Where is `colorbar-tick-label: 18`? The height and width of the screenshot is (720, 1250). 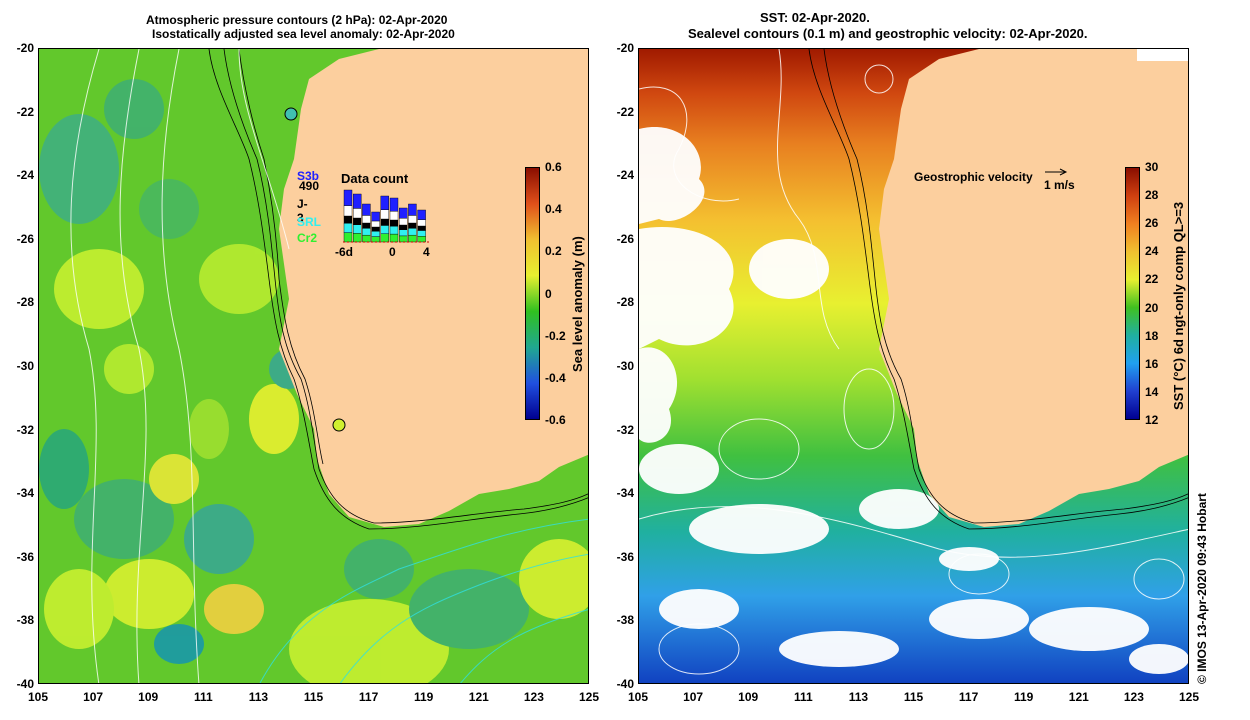 colorbar-tick-label: 18 is located at coordinates (1152, 335).